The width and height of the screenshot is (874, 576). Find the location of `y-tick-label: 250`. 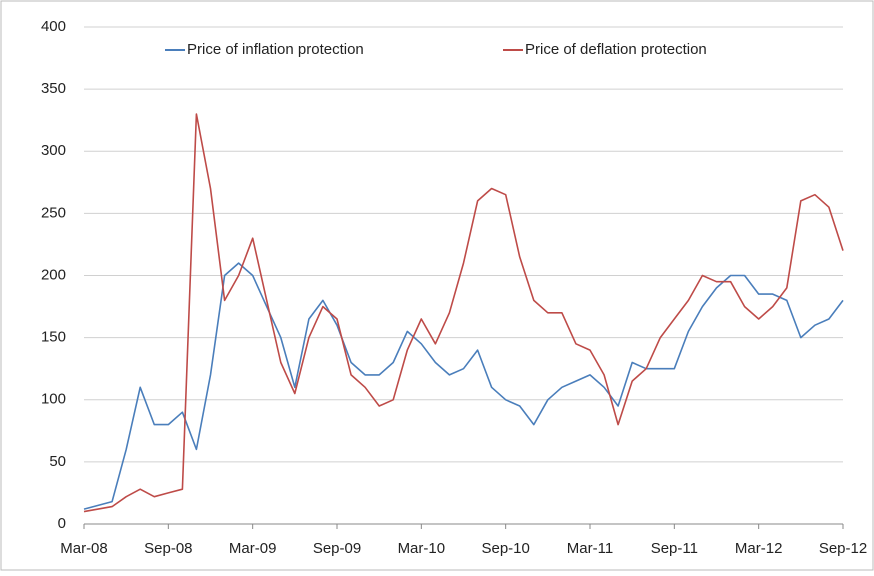

y-tick-label: 250 is located at coordinates (53, 212).